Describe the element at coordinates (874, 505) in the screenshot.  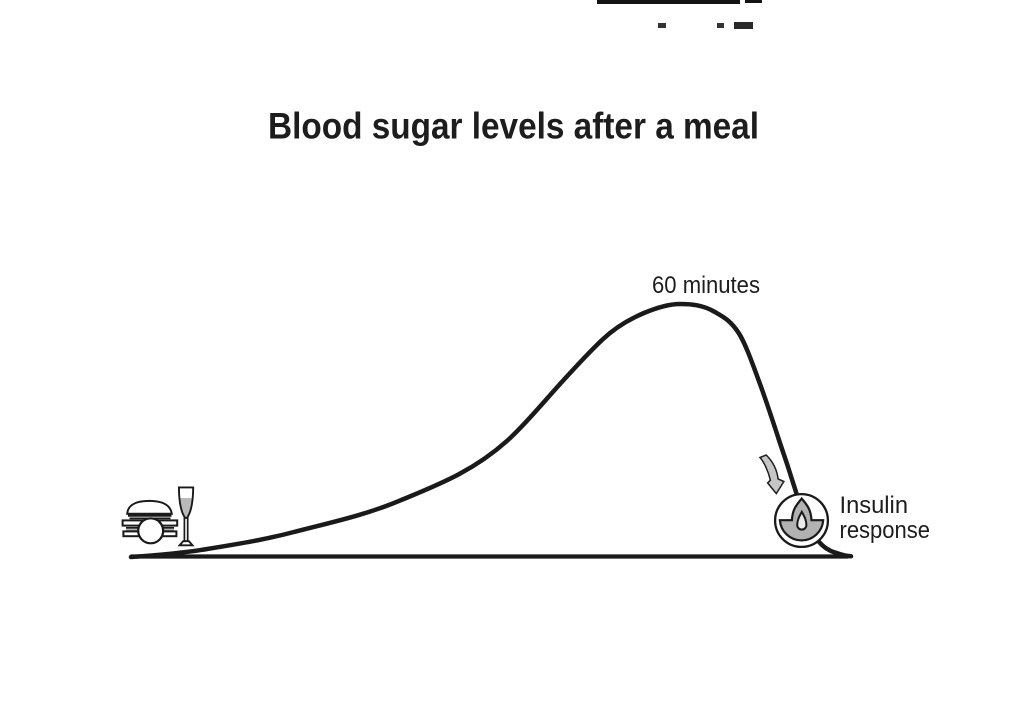
I see `svg-text: Insulin` at that location.